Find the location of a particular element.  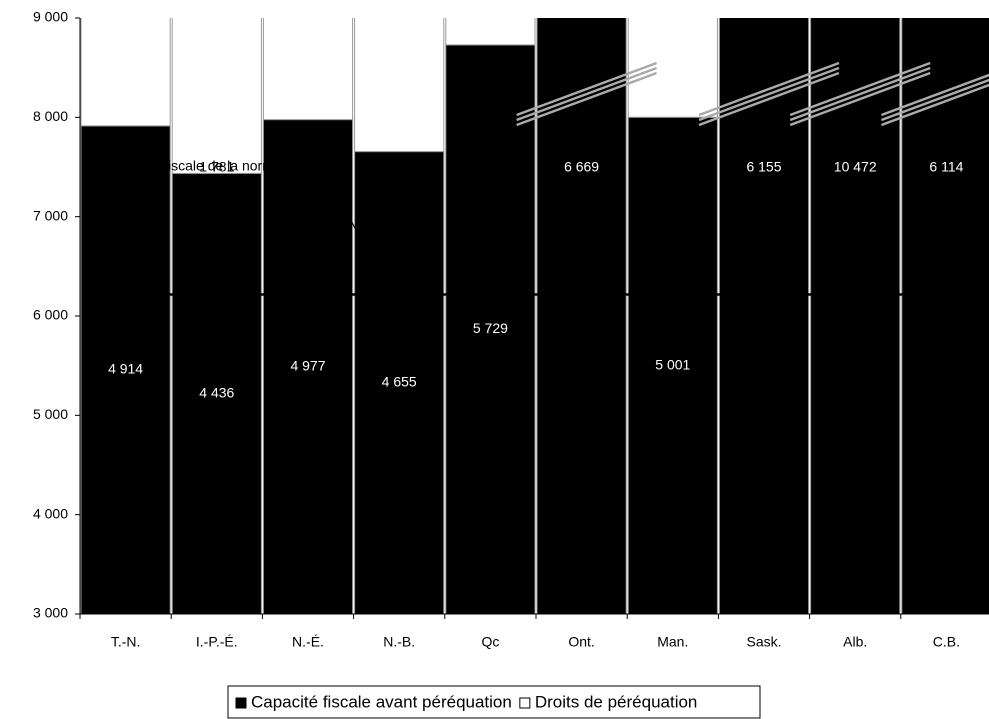

value-label: 1 781 is located at coordinates (216, 167).